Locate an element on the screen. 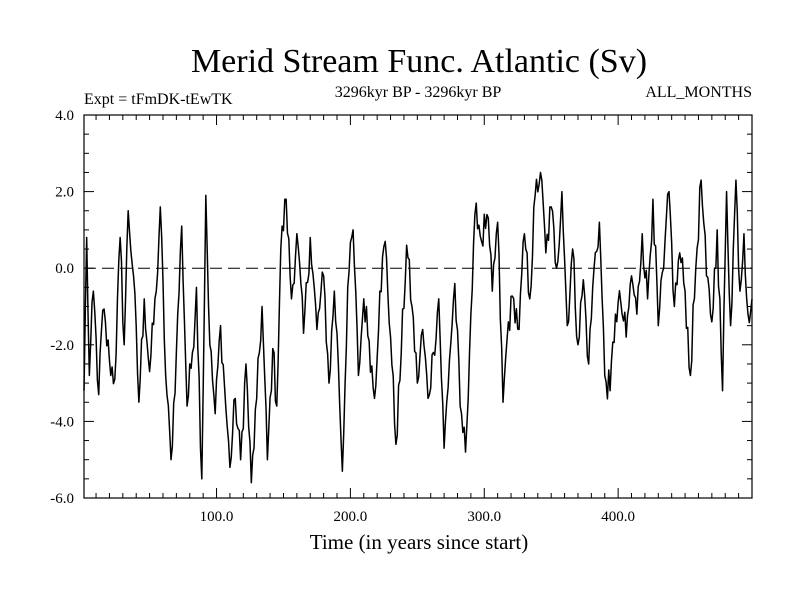  period-label: 3296kyr BP - 3296kyr BP is located at coordinates (418, 92).